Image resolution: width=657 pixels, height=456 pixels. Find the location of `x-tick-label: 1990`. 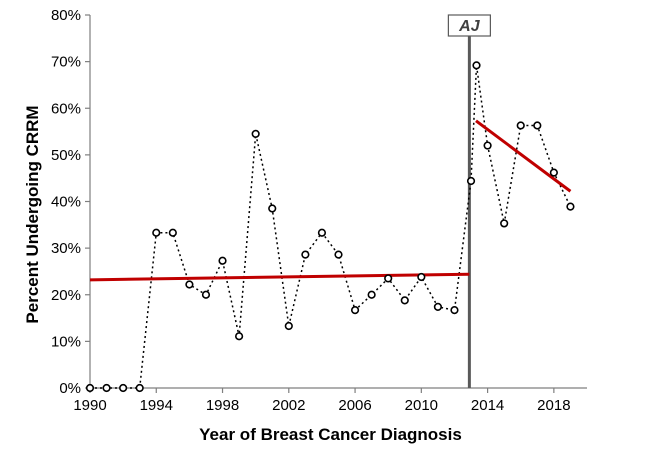

x-tick-label: 1990 is located at coordinates (89, 405).